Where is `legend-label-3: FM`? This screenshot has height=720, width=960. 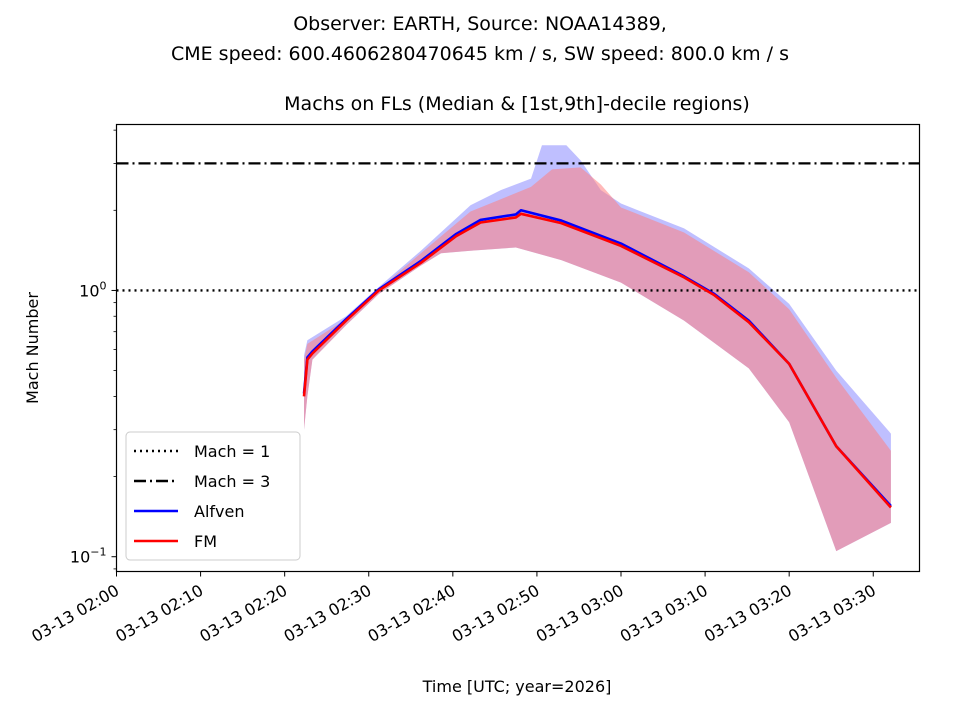 legend-label-3: FM is located at coordinates (205, 541).